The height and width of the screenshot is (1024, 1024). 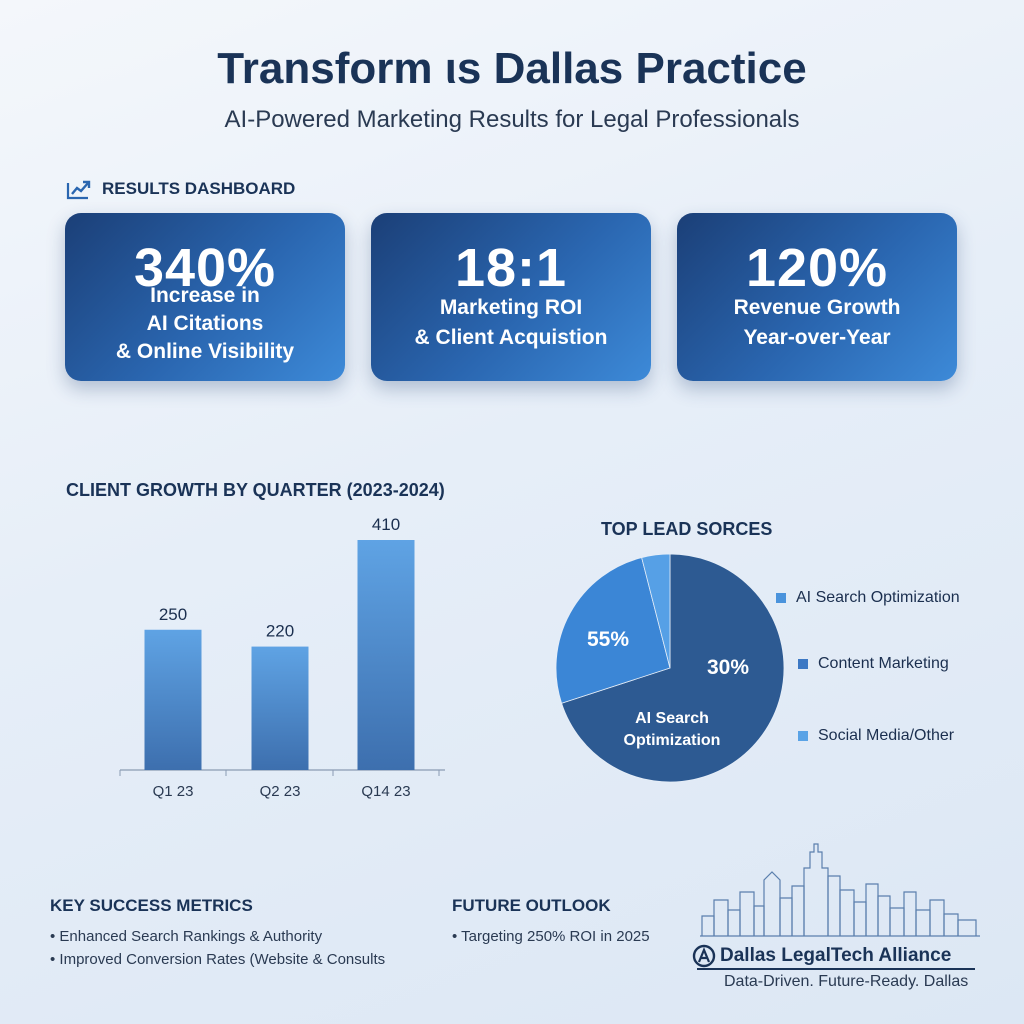 I want to click on results-dashboard-heading: RESULTS DASHBOARD, so click(x=180, y=189).